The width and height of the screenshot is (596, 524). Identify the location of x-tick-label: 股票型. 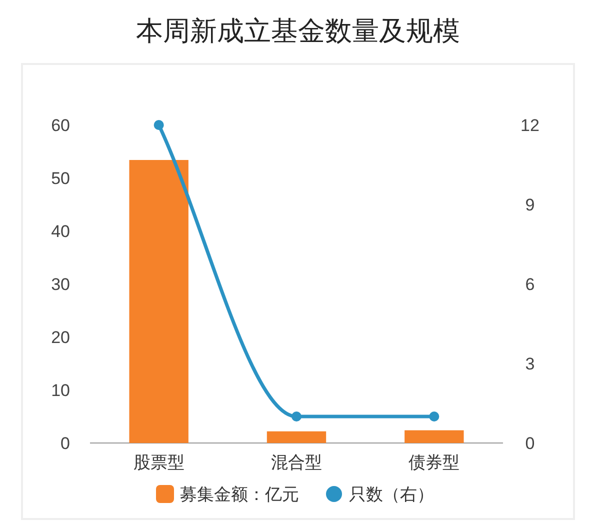
(158, 462).